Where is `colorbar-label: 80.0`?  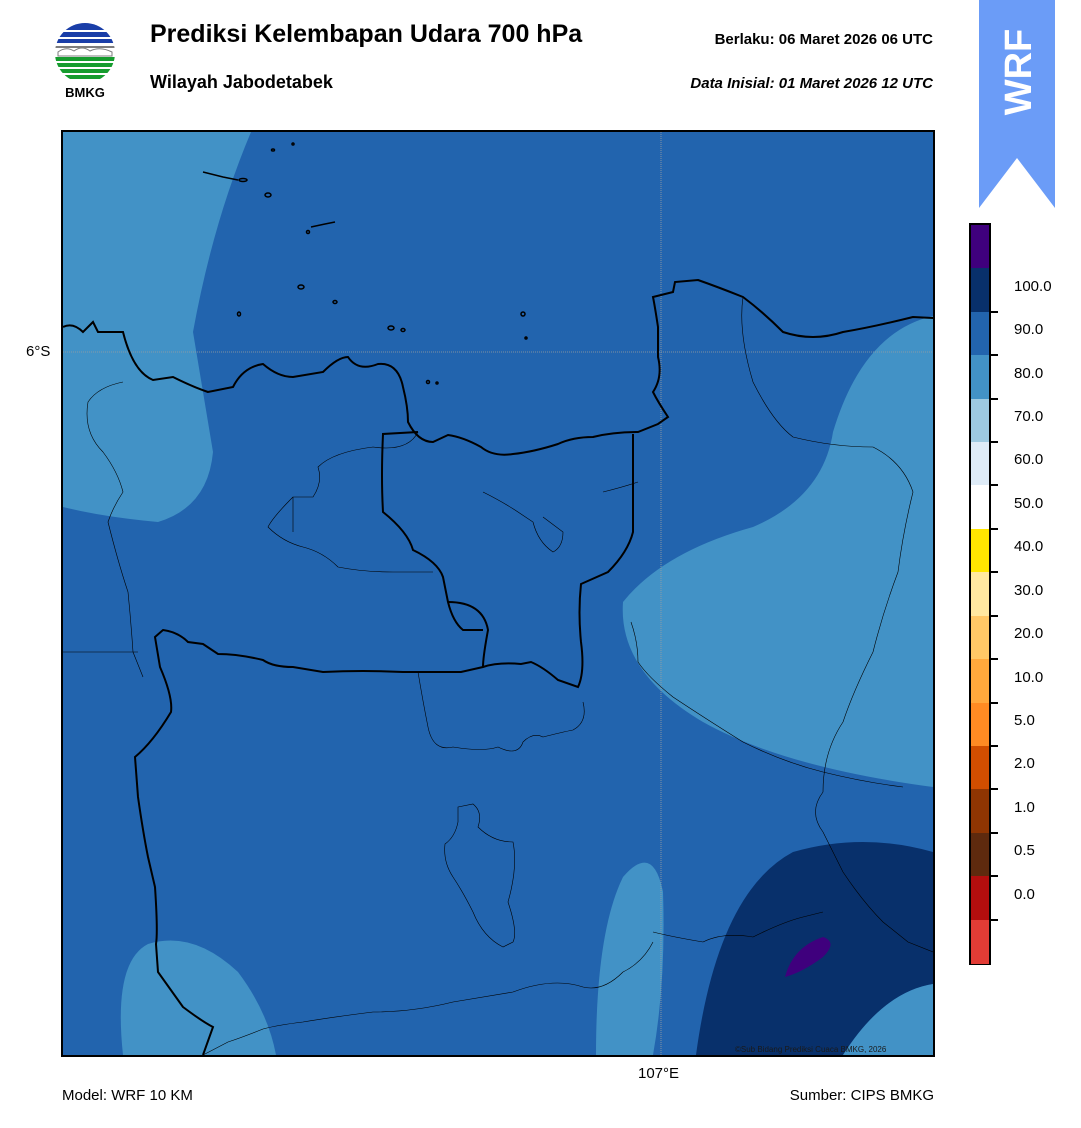
colorbar-label: 80.0 is located at coordinates (1029, 373).